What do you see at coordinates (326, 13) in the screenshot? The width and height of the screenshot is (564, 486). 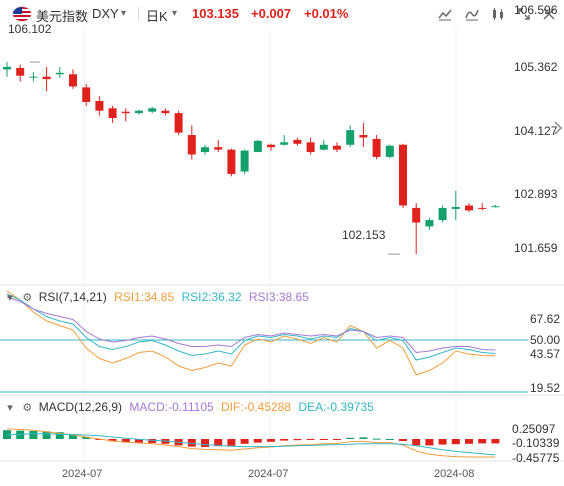 I see `price-change-pct: +0.01%` at bounding box center [326, 13].